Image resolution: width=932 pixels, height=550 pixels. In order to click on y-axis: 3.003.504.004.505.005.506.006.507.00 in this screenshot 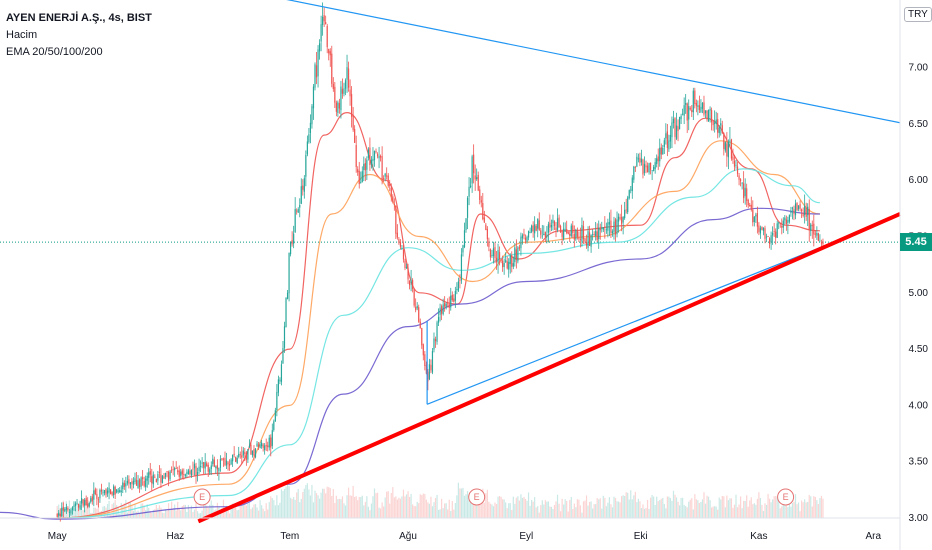, I will do `click(919, 293)`.